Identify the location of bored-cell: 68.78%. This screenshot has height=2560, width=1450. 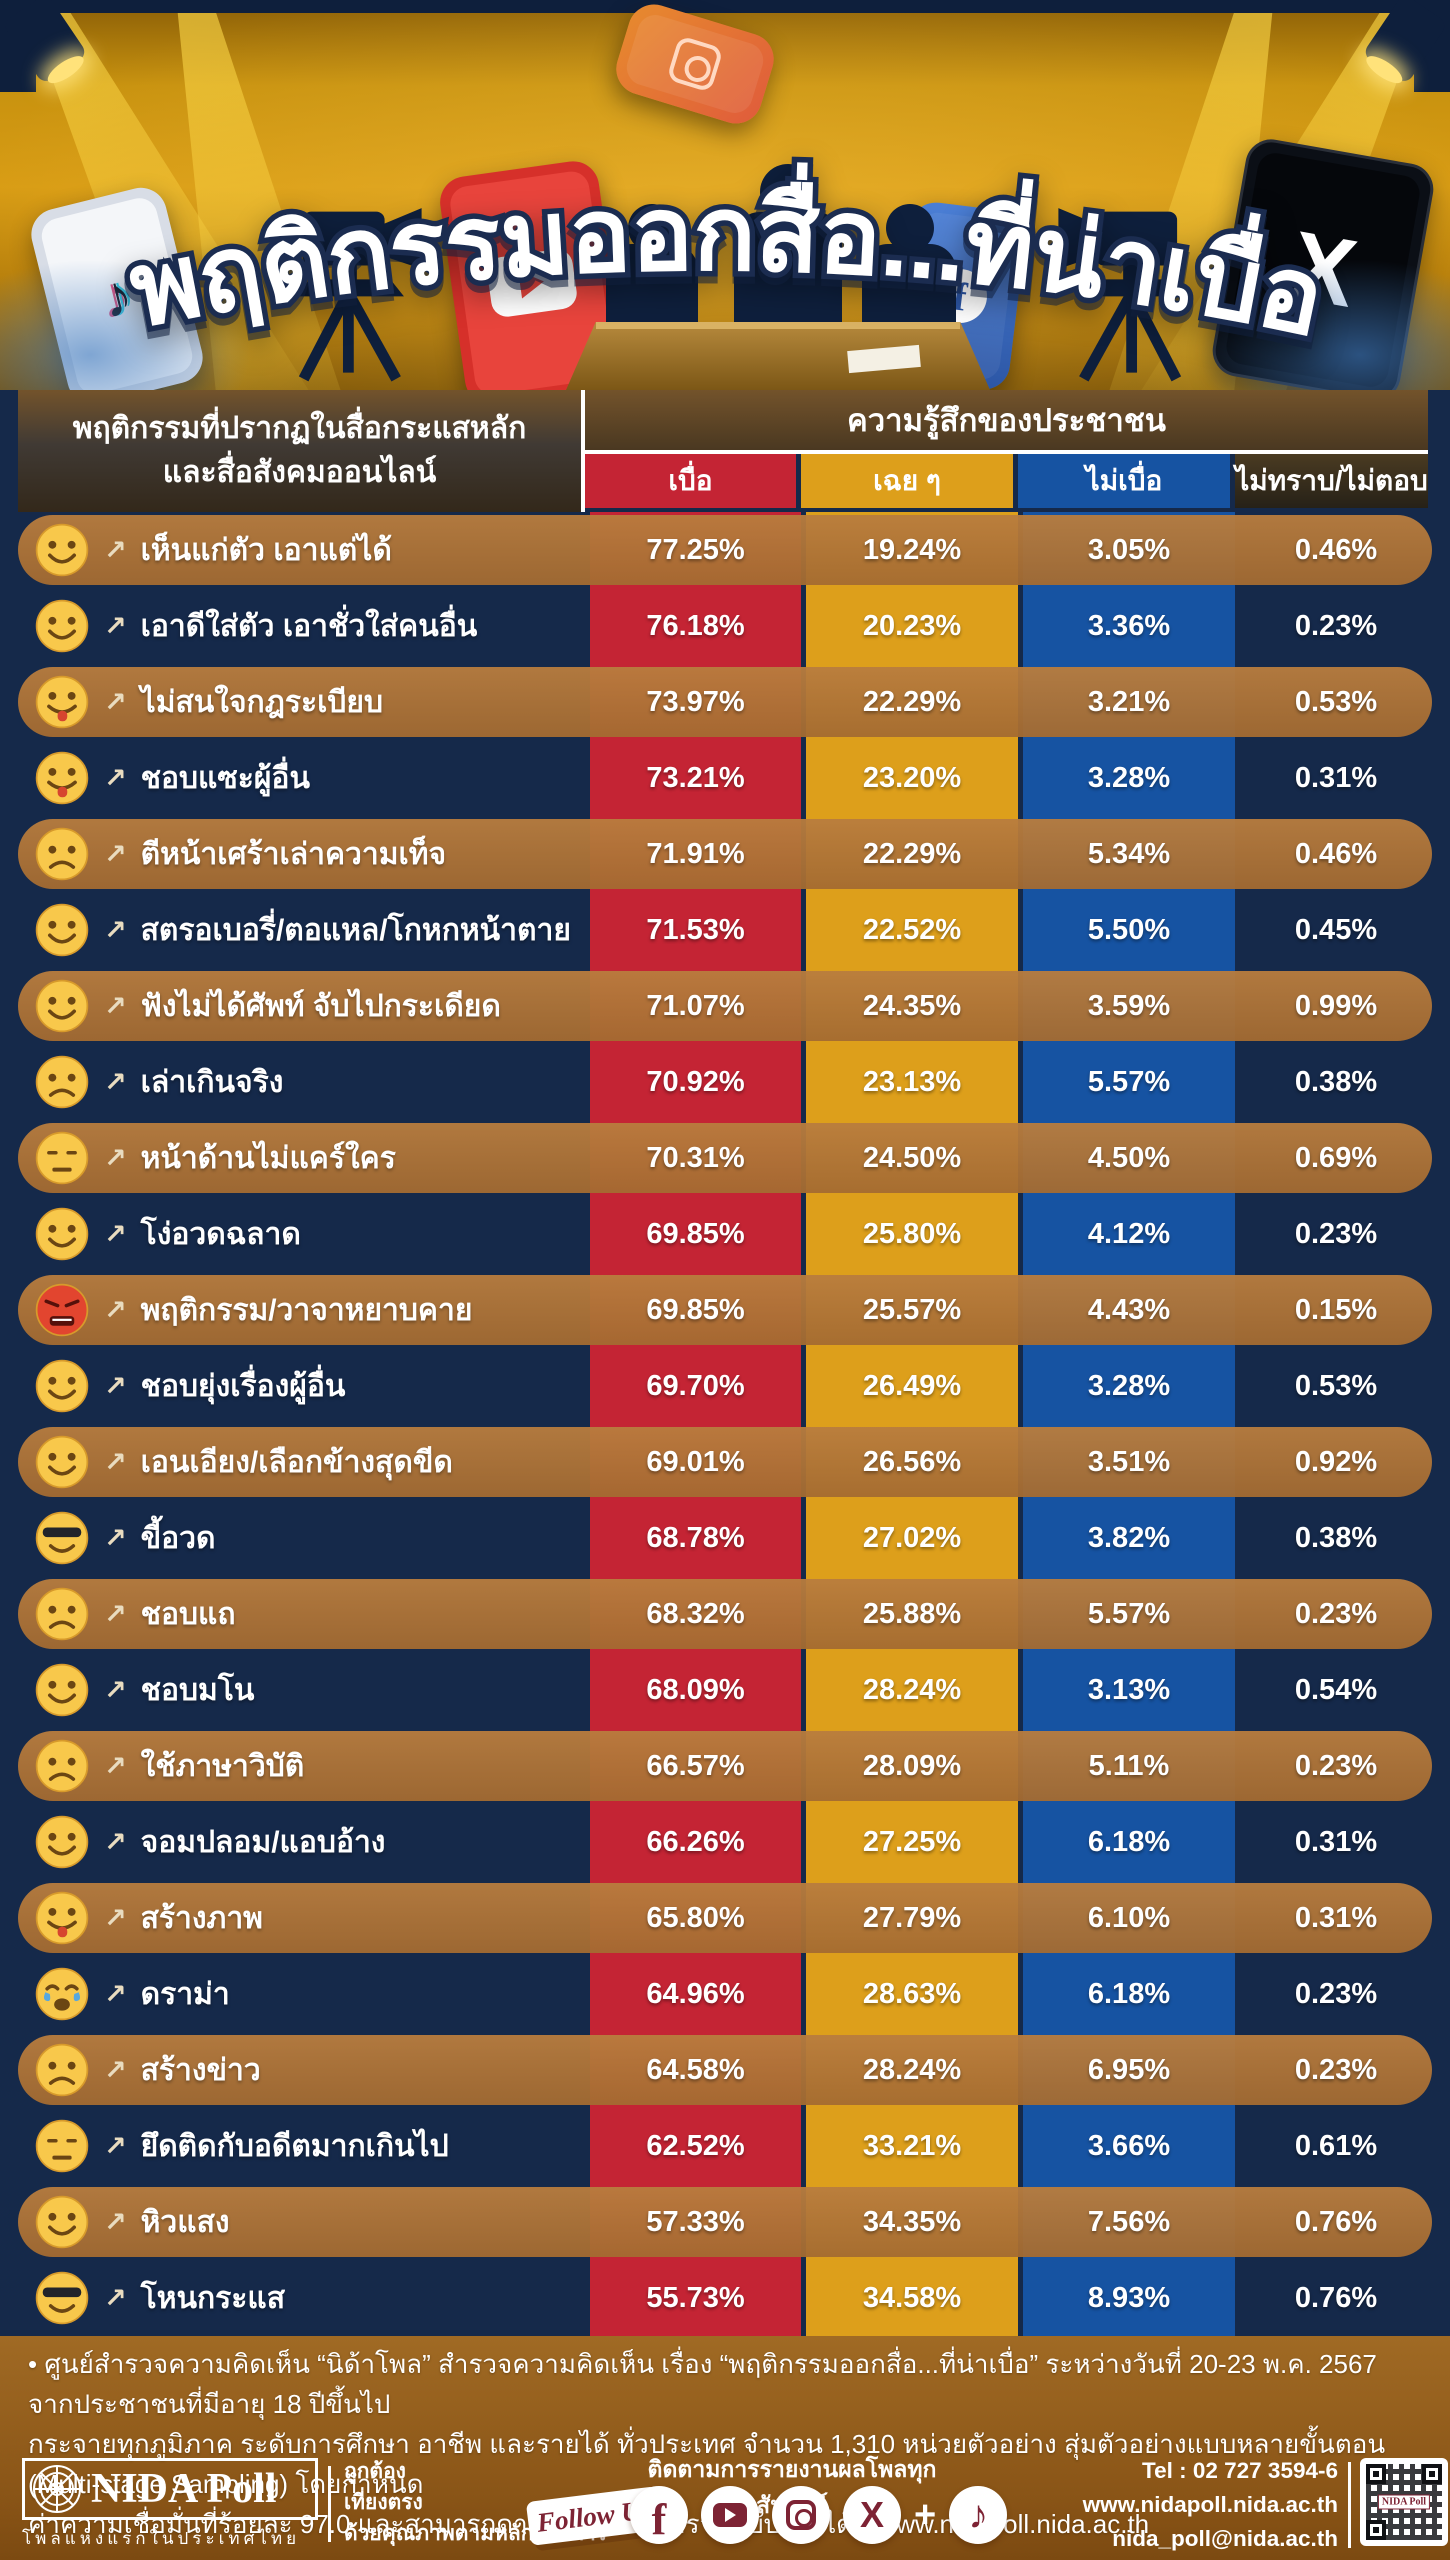
(695, 1538).